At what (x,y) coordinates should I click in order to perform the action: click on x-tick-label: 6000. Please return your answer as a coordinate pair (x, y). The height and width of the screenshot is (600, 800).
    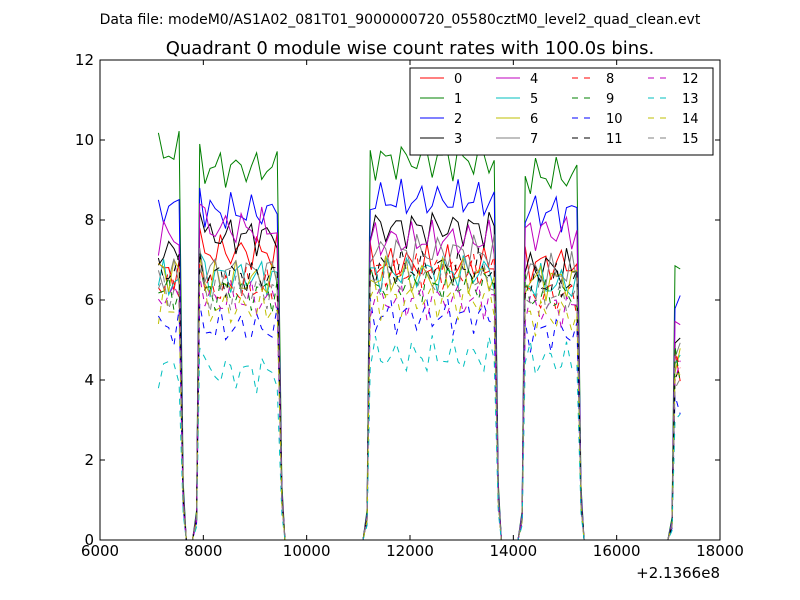
    Looking at the image, I should click on (100, 551).